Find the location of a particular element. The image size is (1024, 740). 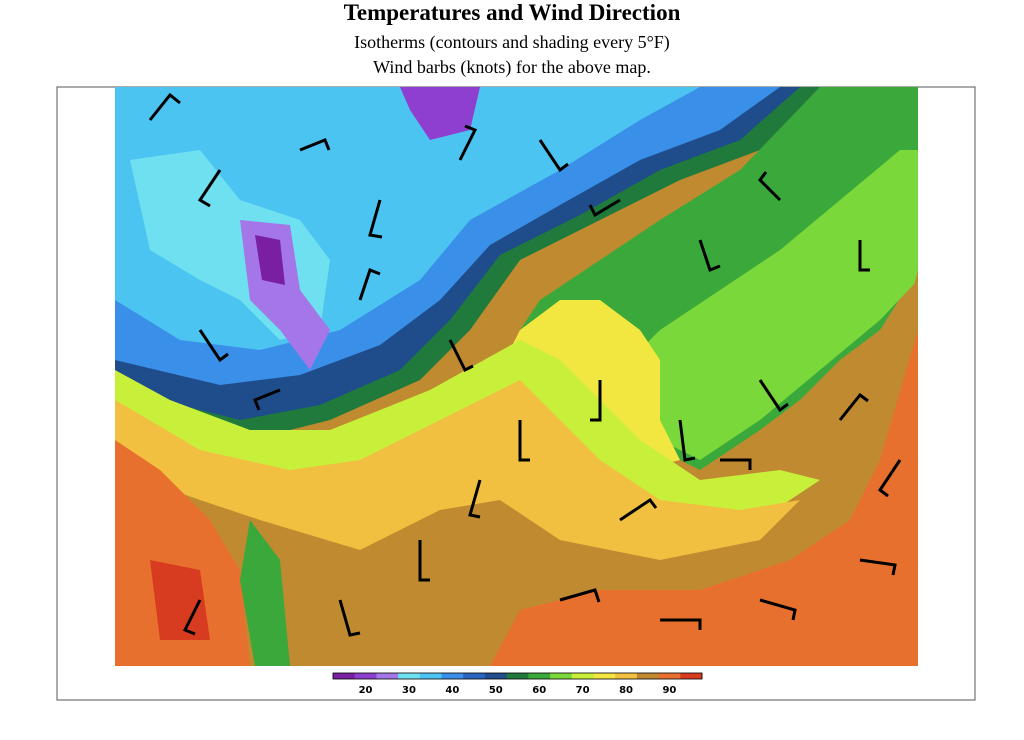

colorbar-label: 90 is located at coordinates (669, 690).